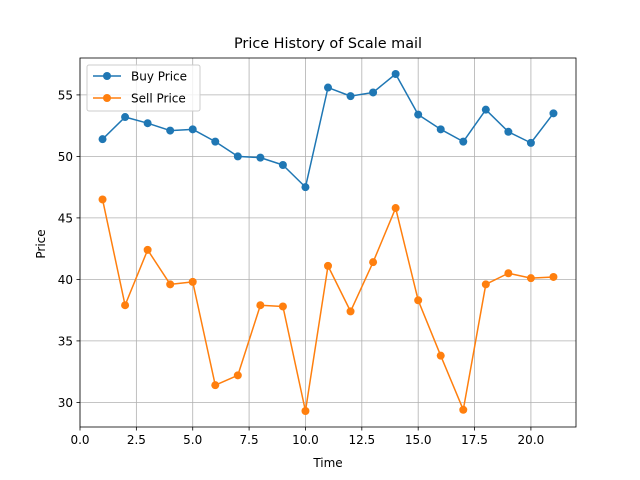 This screenshot has width=640, height=480. Describe the element at coordinates (159, 77) in the screenshot. I see `legend-buy-price-label: Buy Price` at that location.